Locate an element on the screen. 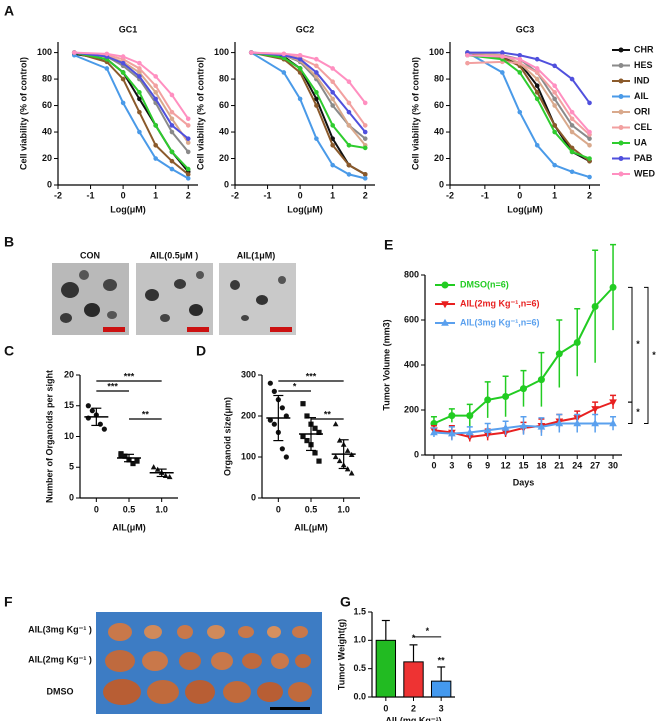 The width and height of the screenshot is (668, 721). legend-label: HES is located at coordinates (643, 65).